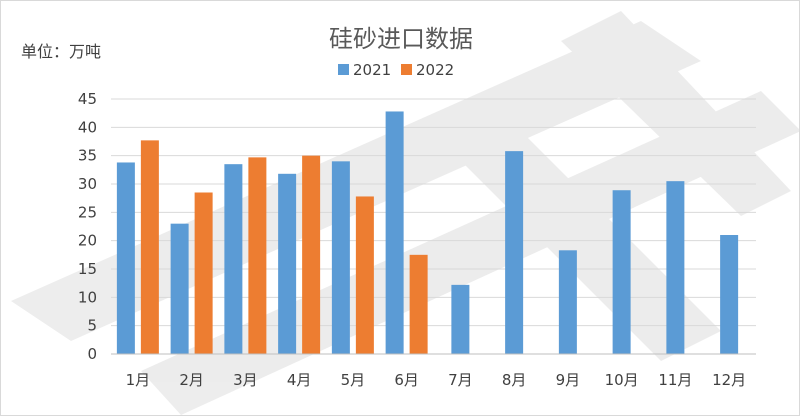  Describe the element at coordinates (245, 380) in the screenshot. I see `x-tick-label: 3月` at that location.